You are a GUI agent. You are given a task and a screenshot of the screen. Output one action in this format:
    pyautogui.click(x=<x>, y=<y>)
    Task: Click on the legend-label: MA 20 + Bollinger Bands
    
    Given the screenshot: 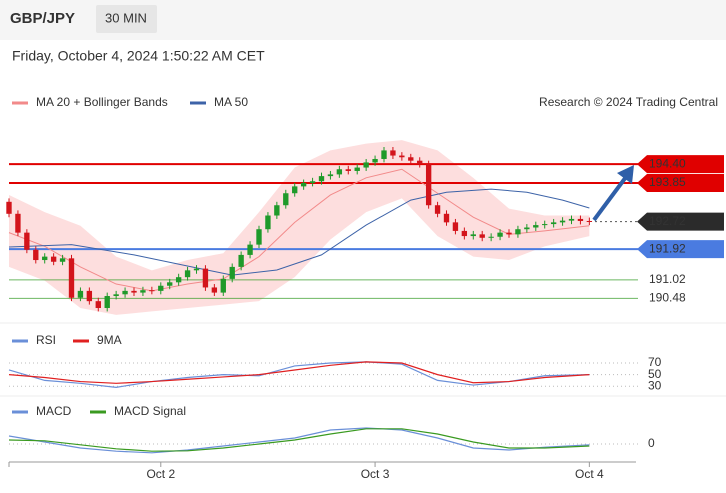 What is the action you would take?
    pyautogui.click(x=102, y=102)
    